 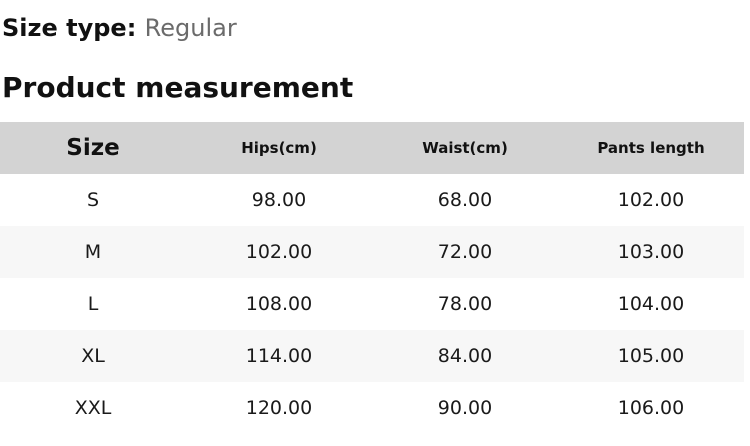 I want to click on table-row: L 108.00 78.00 104.00, so click(x=372, y=304).